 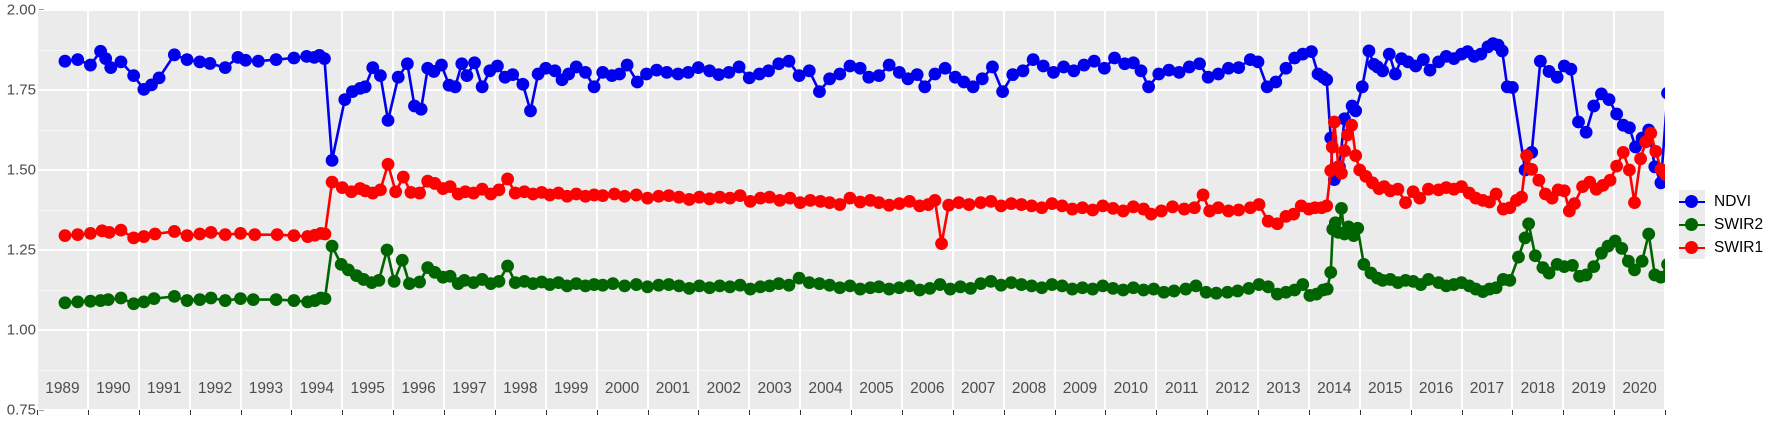 I want to click on gridline-minor-horizontal, so click(x=851, y=130).